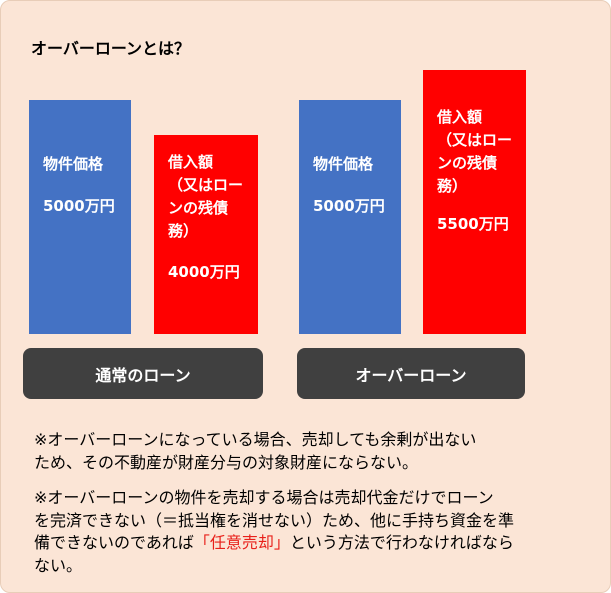 This screenshot has width=611, height=593. I want to click on note-line: 備できないのであれば「任意売却」という方法で行わなければなら, so click(274, 543).